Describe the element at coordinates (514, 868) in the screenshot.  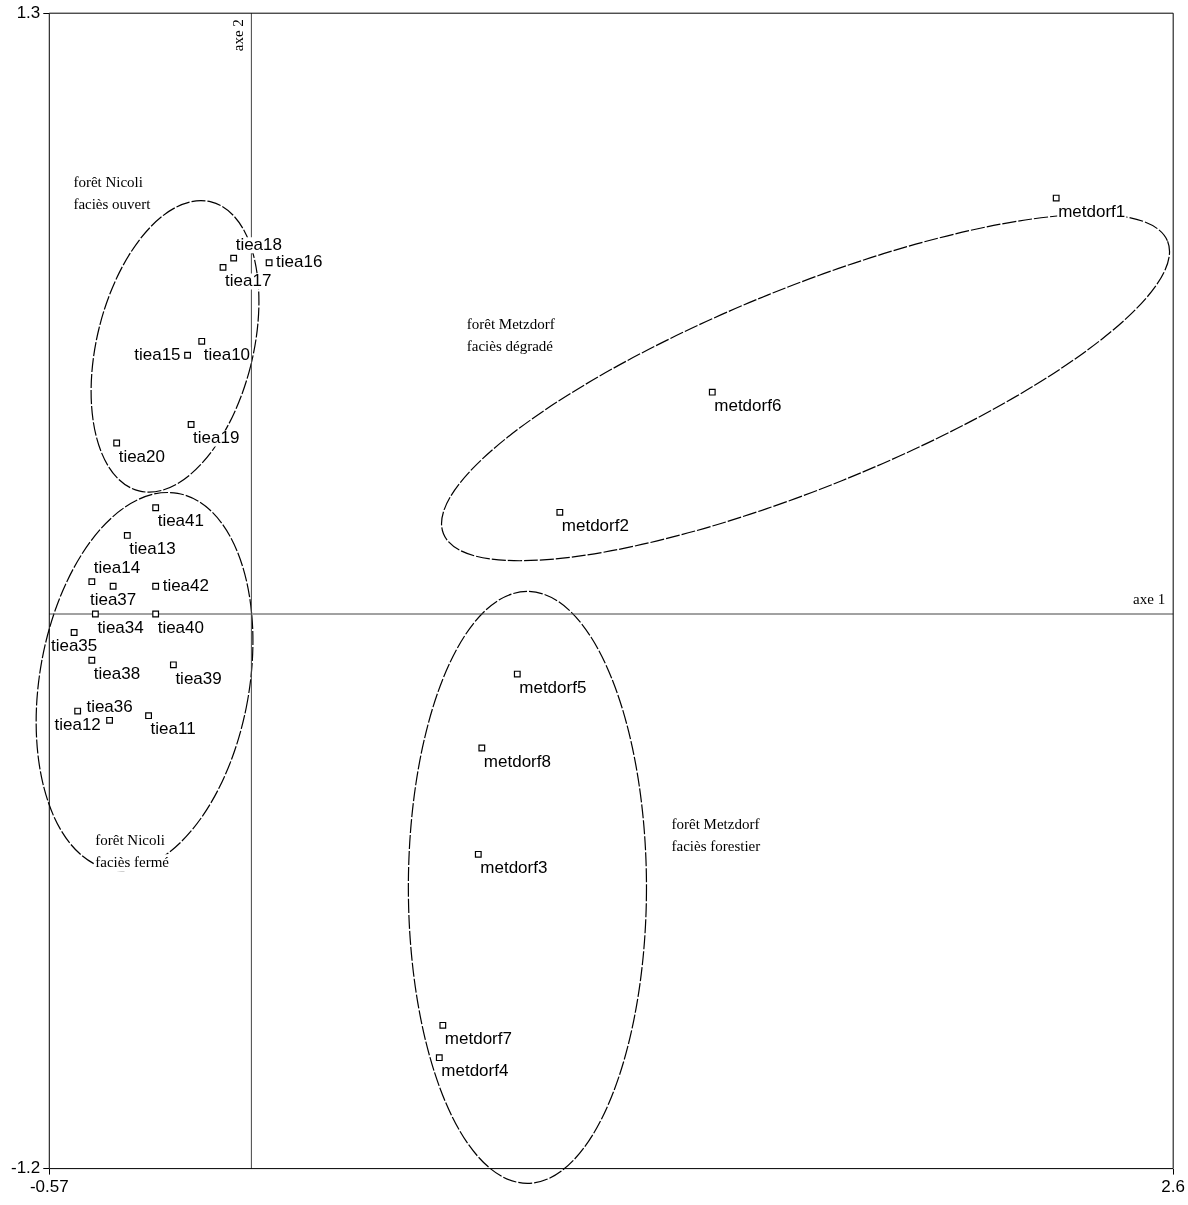
I see `series-label: metdorf3` at that location.